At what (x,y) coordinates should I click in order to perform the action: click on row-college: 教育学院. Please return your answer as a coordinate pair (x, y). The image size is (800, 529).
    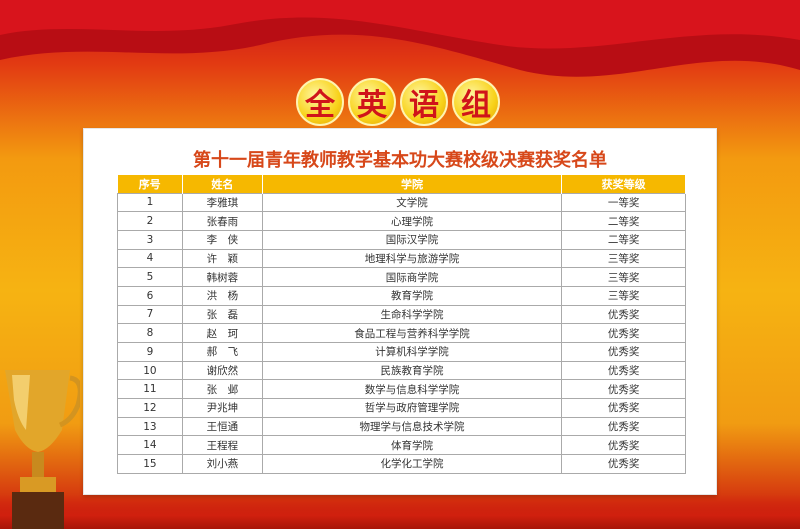
    Looking at the image, I should click on (412, 295).